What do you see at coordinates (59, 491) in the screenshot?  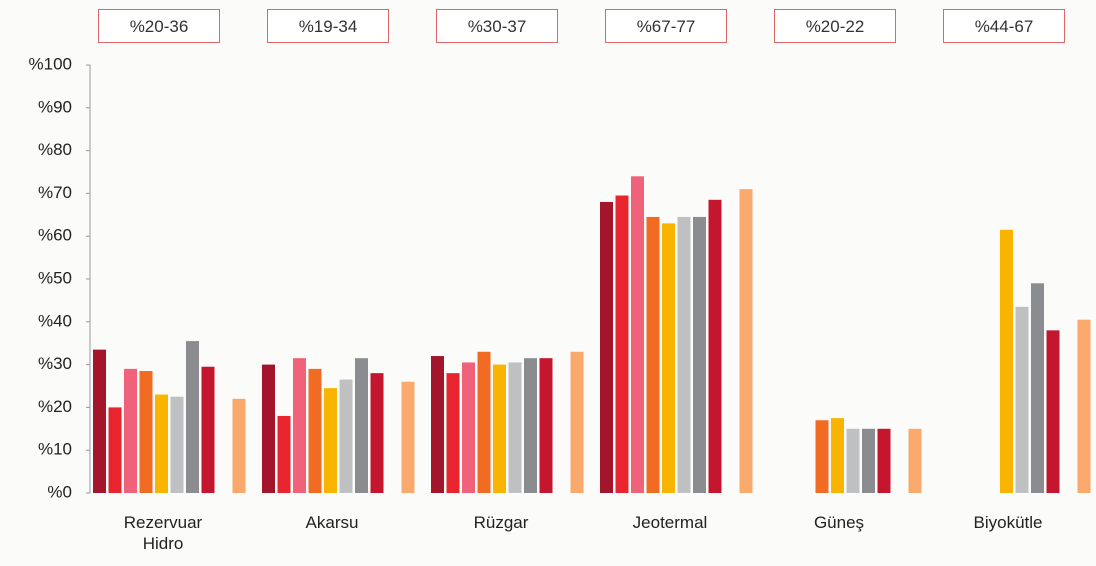 I see `y-tick-label: %0` at bounding box center [59, 491].